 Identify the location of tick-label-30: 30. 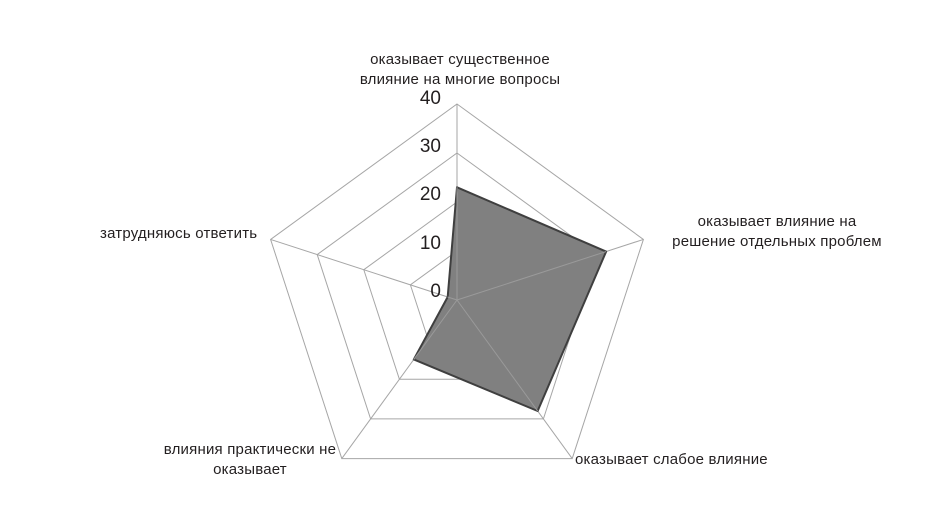
(430, 146).